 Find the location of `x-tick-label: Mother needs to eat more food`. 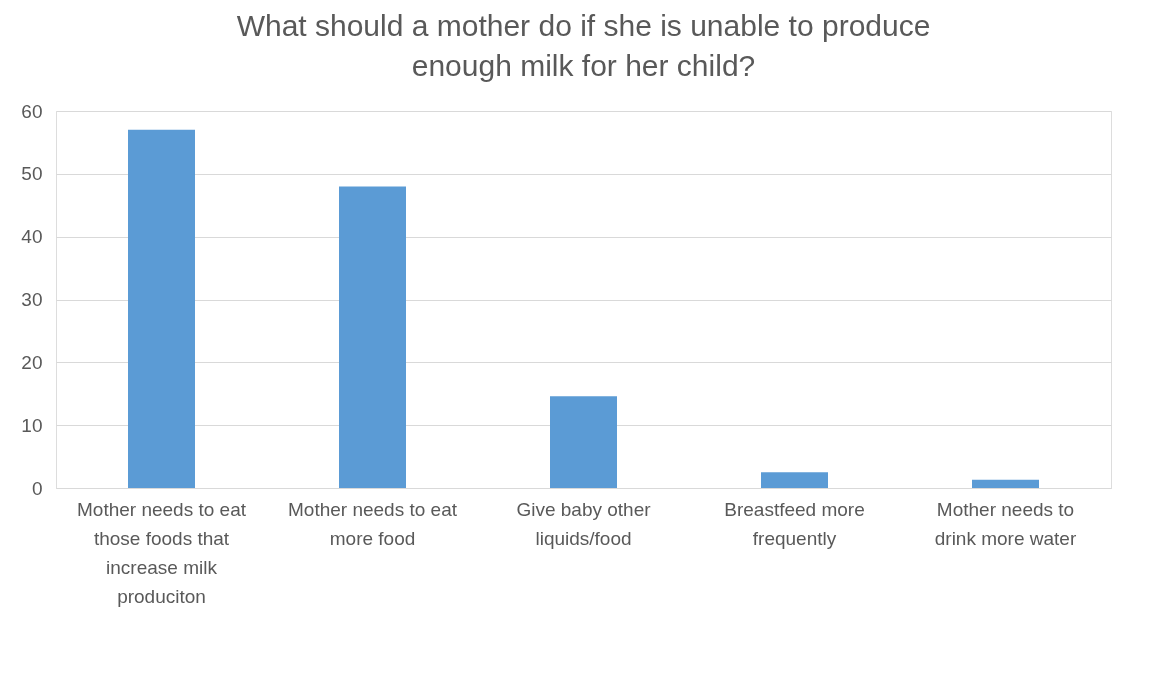

x-tick-label: Mother needs to eat more food is located at coordinates (373, 523).